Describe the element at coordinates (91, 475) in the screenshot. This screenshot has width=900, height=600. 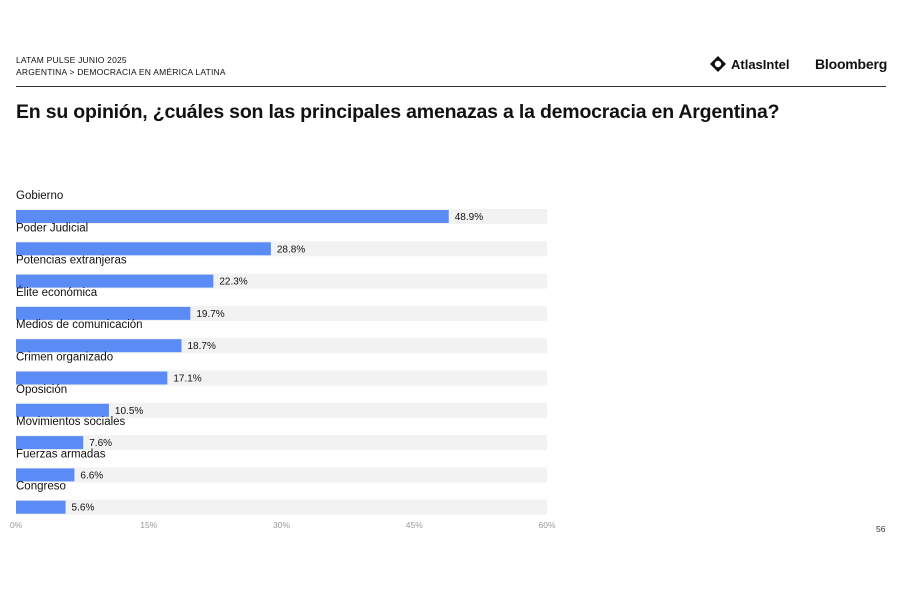
I see `value-label: 6.6%` at that location.